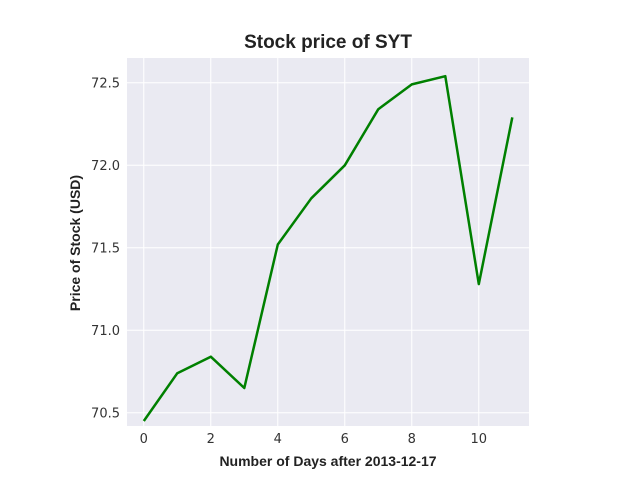 The image size is (640, 480). Describe the element at coordinates (144, 439) in the screenshot. I see `x-tick-label: 0` at that location.